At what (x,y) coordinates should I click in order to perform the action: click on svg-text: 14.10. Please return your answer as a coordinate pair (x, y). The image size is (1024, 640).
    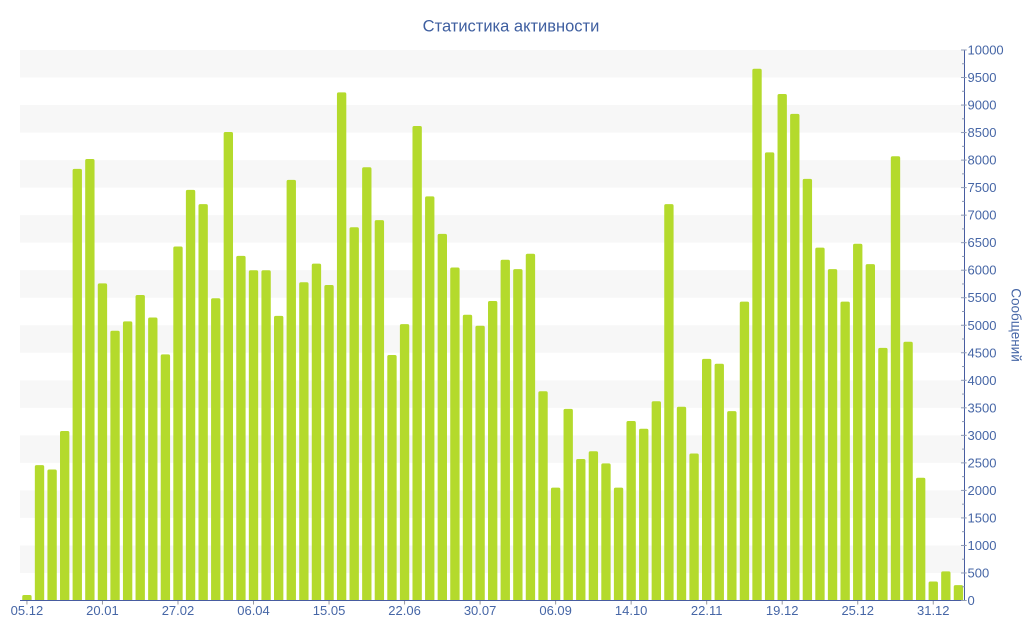
    Looking at the image, I should click on (631, 610).